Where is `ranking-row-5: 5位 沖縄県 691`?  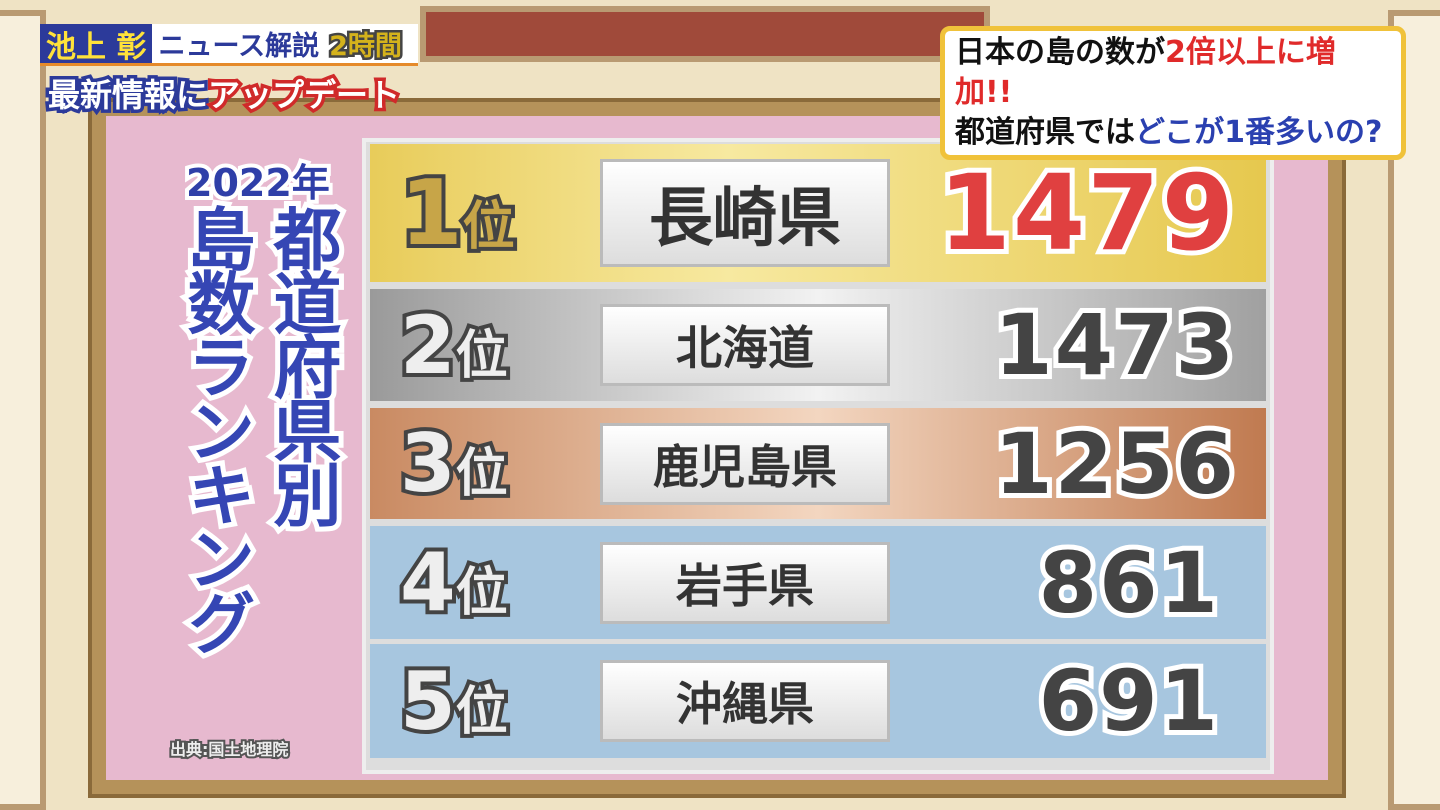 ranking-row-5: 5位 沖縄県 691 is located at coordinates (818, 701).